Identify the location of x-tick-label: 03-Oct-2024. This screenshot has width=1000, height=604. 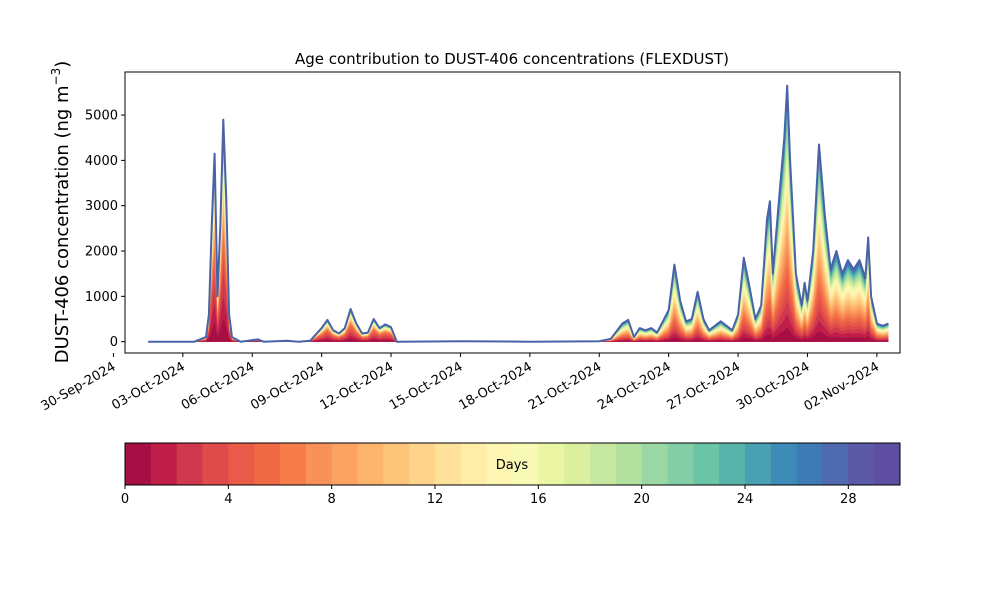
(148, 386).